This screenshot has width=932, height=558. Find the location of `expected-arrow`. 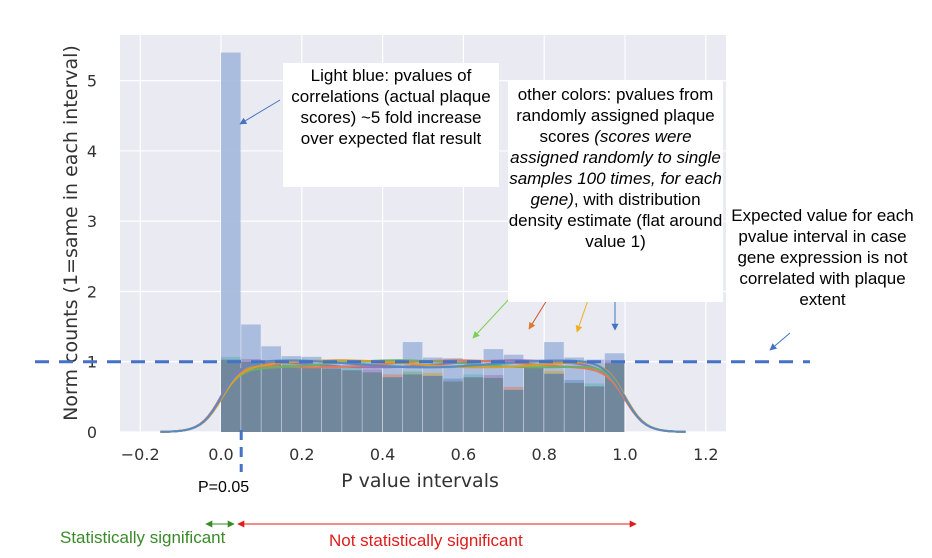

expected-arrow is located at coordinates (780, 341).